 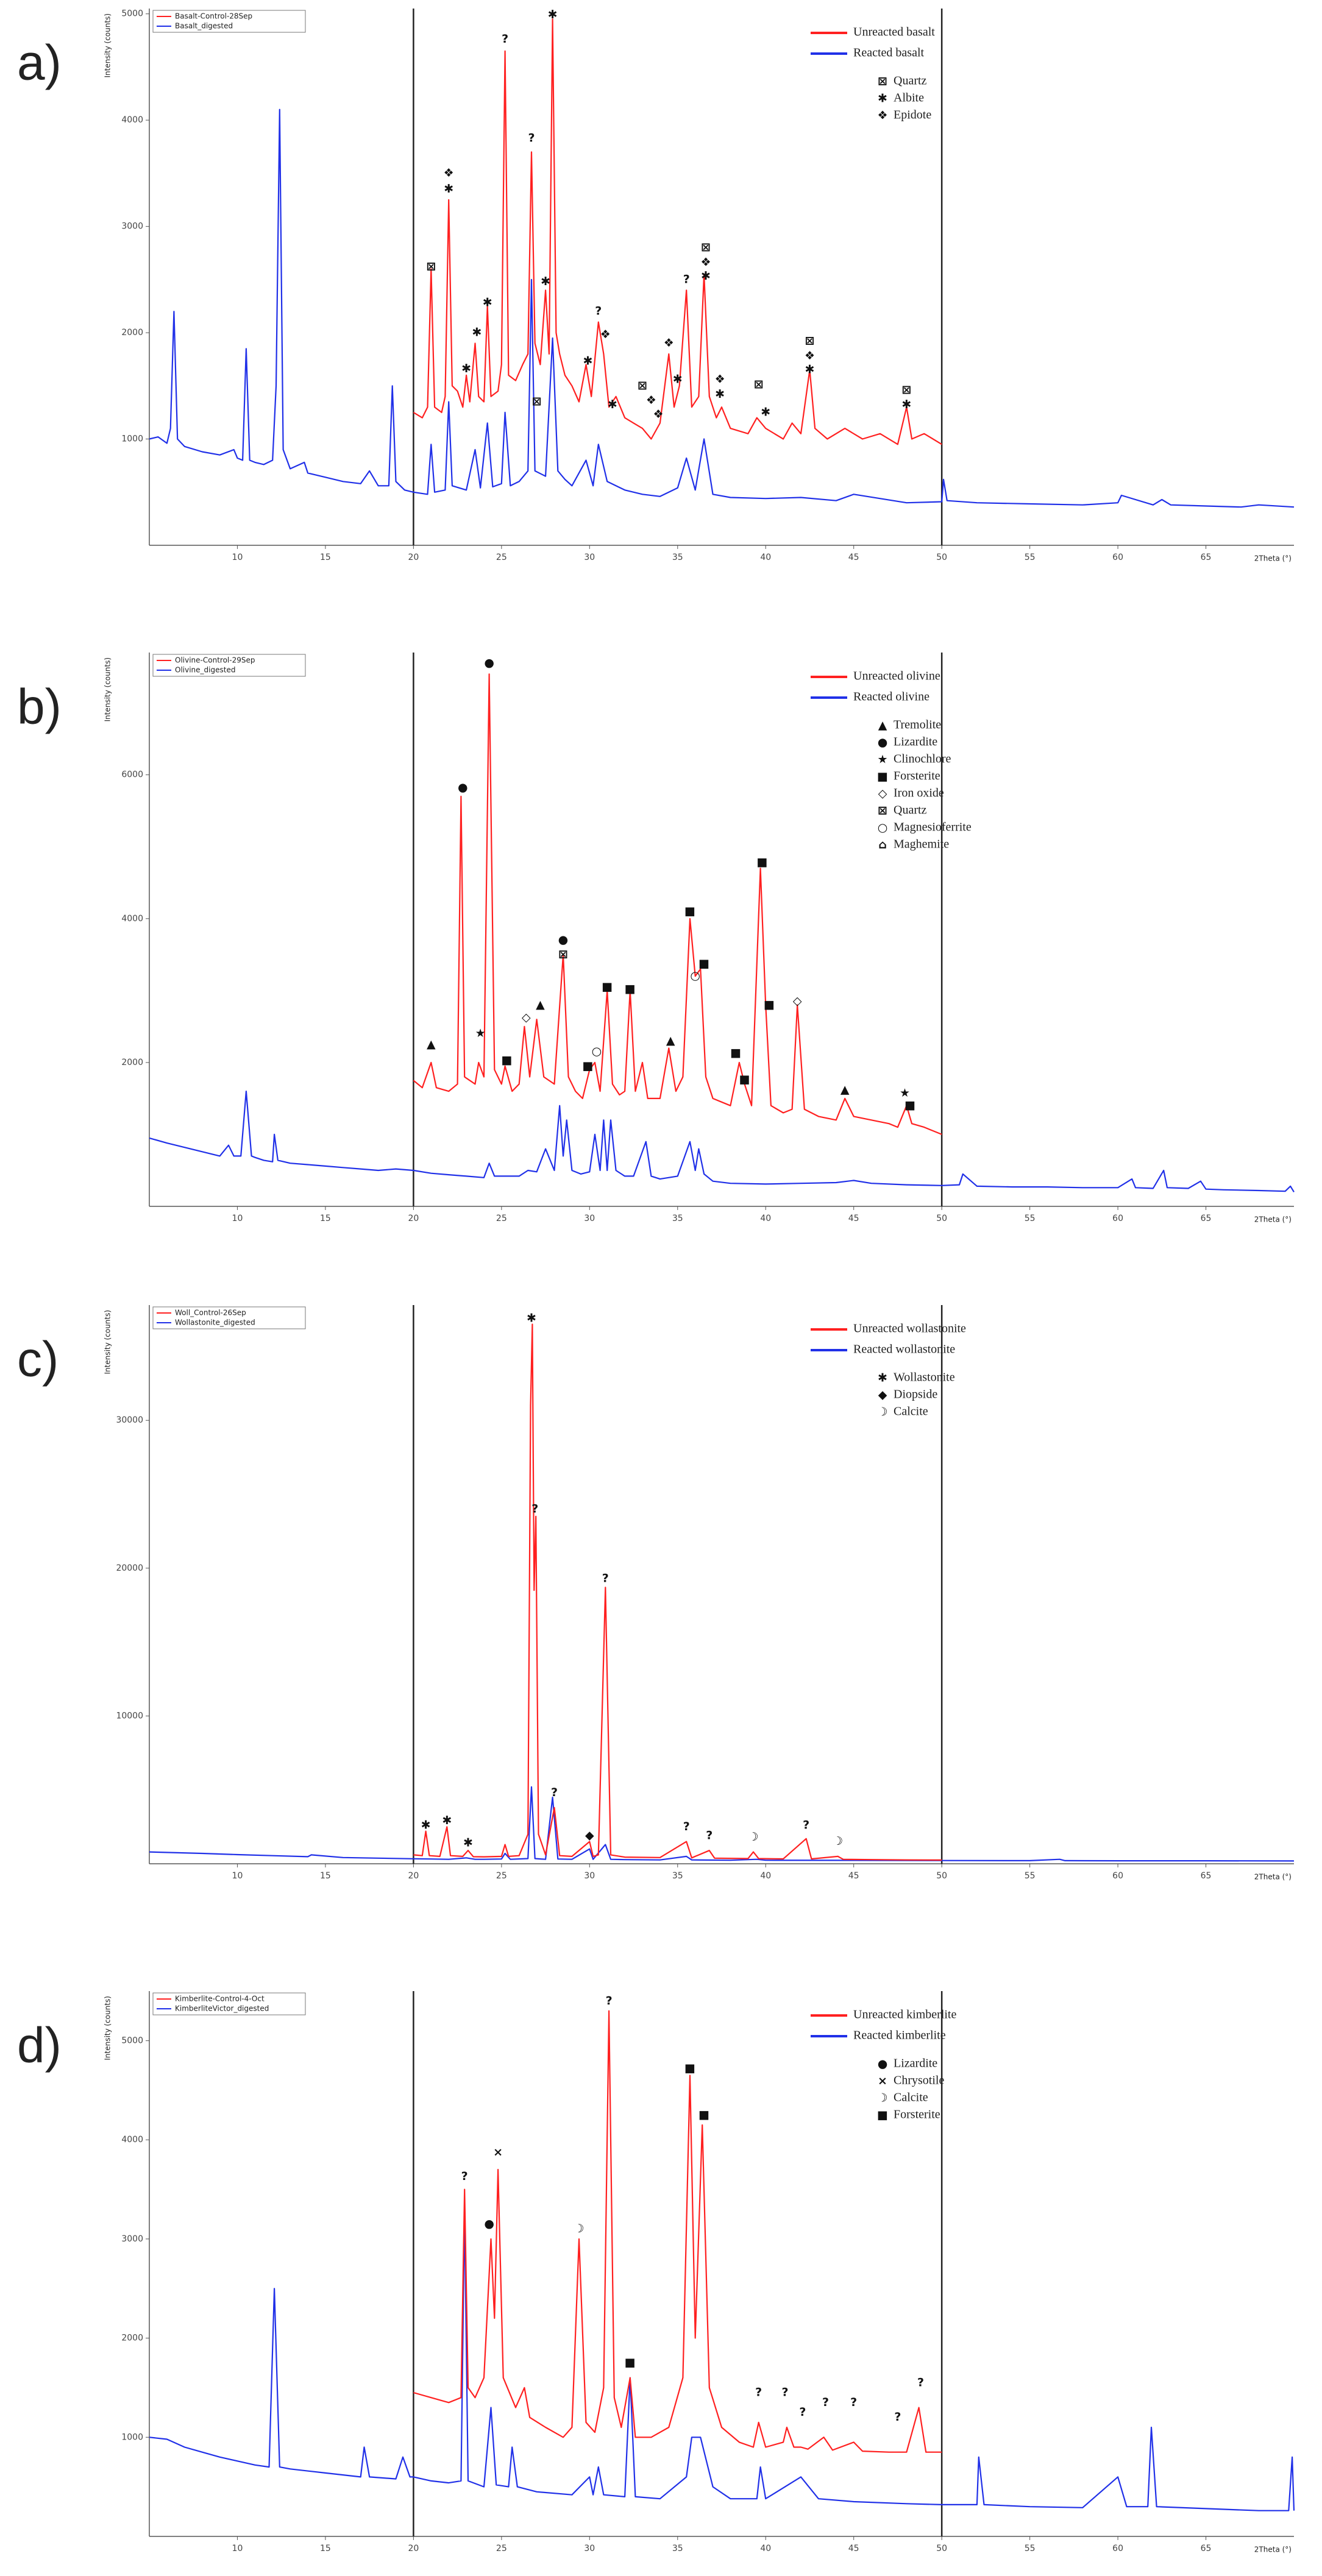 What do you see at coordinates (215, 1322) in the screenshot?
I see `legend-label: Wollastonite_digested` at bounding box center [215, 1322].